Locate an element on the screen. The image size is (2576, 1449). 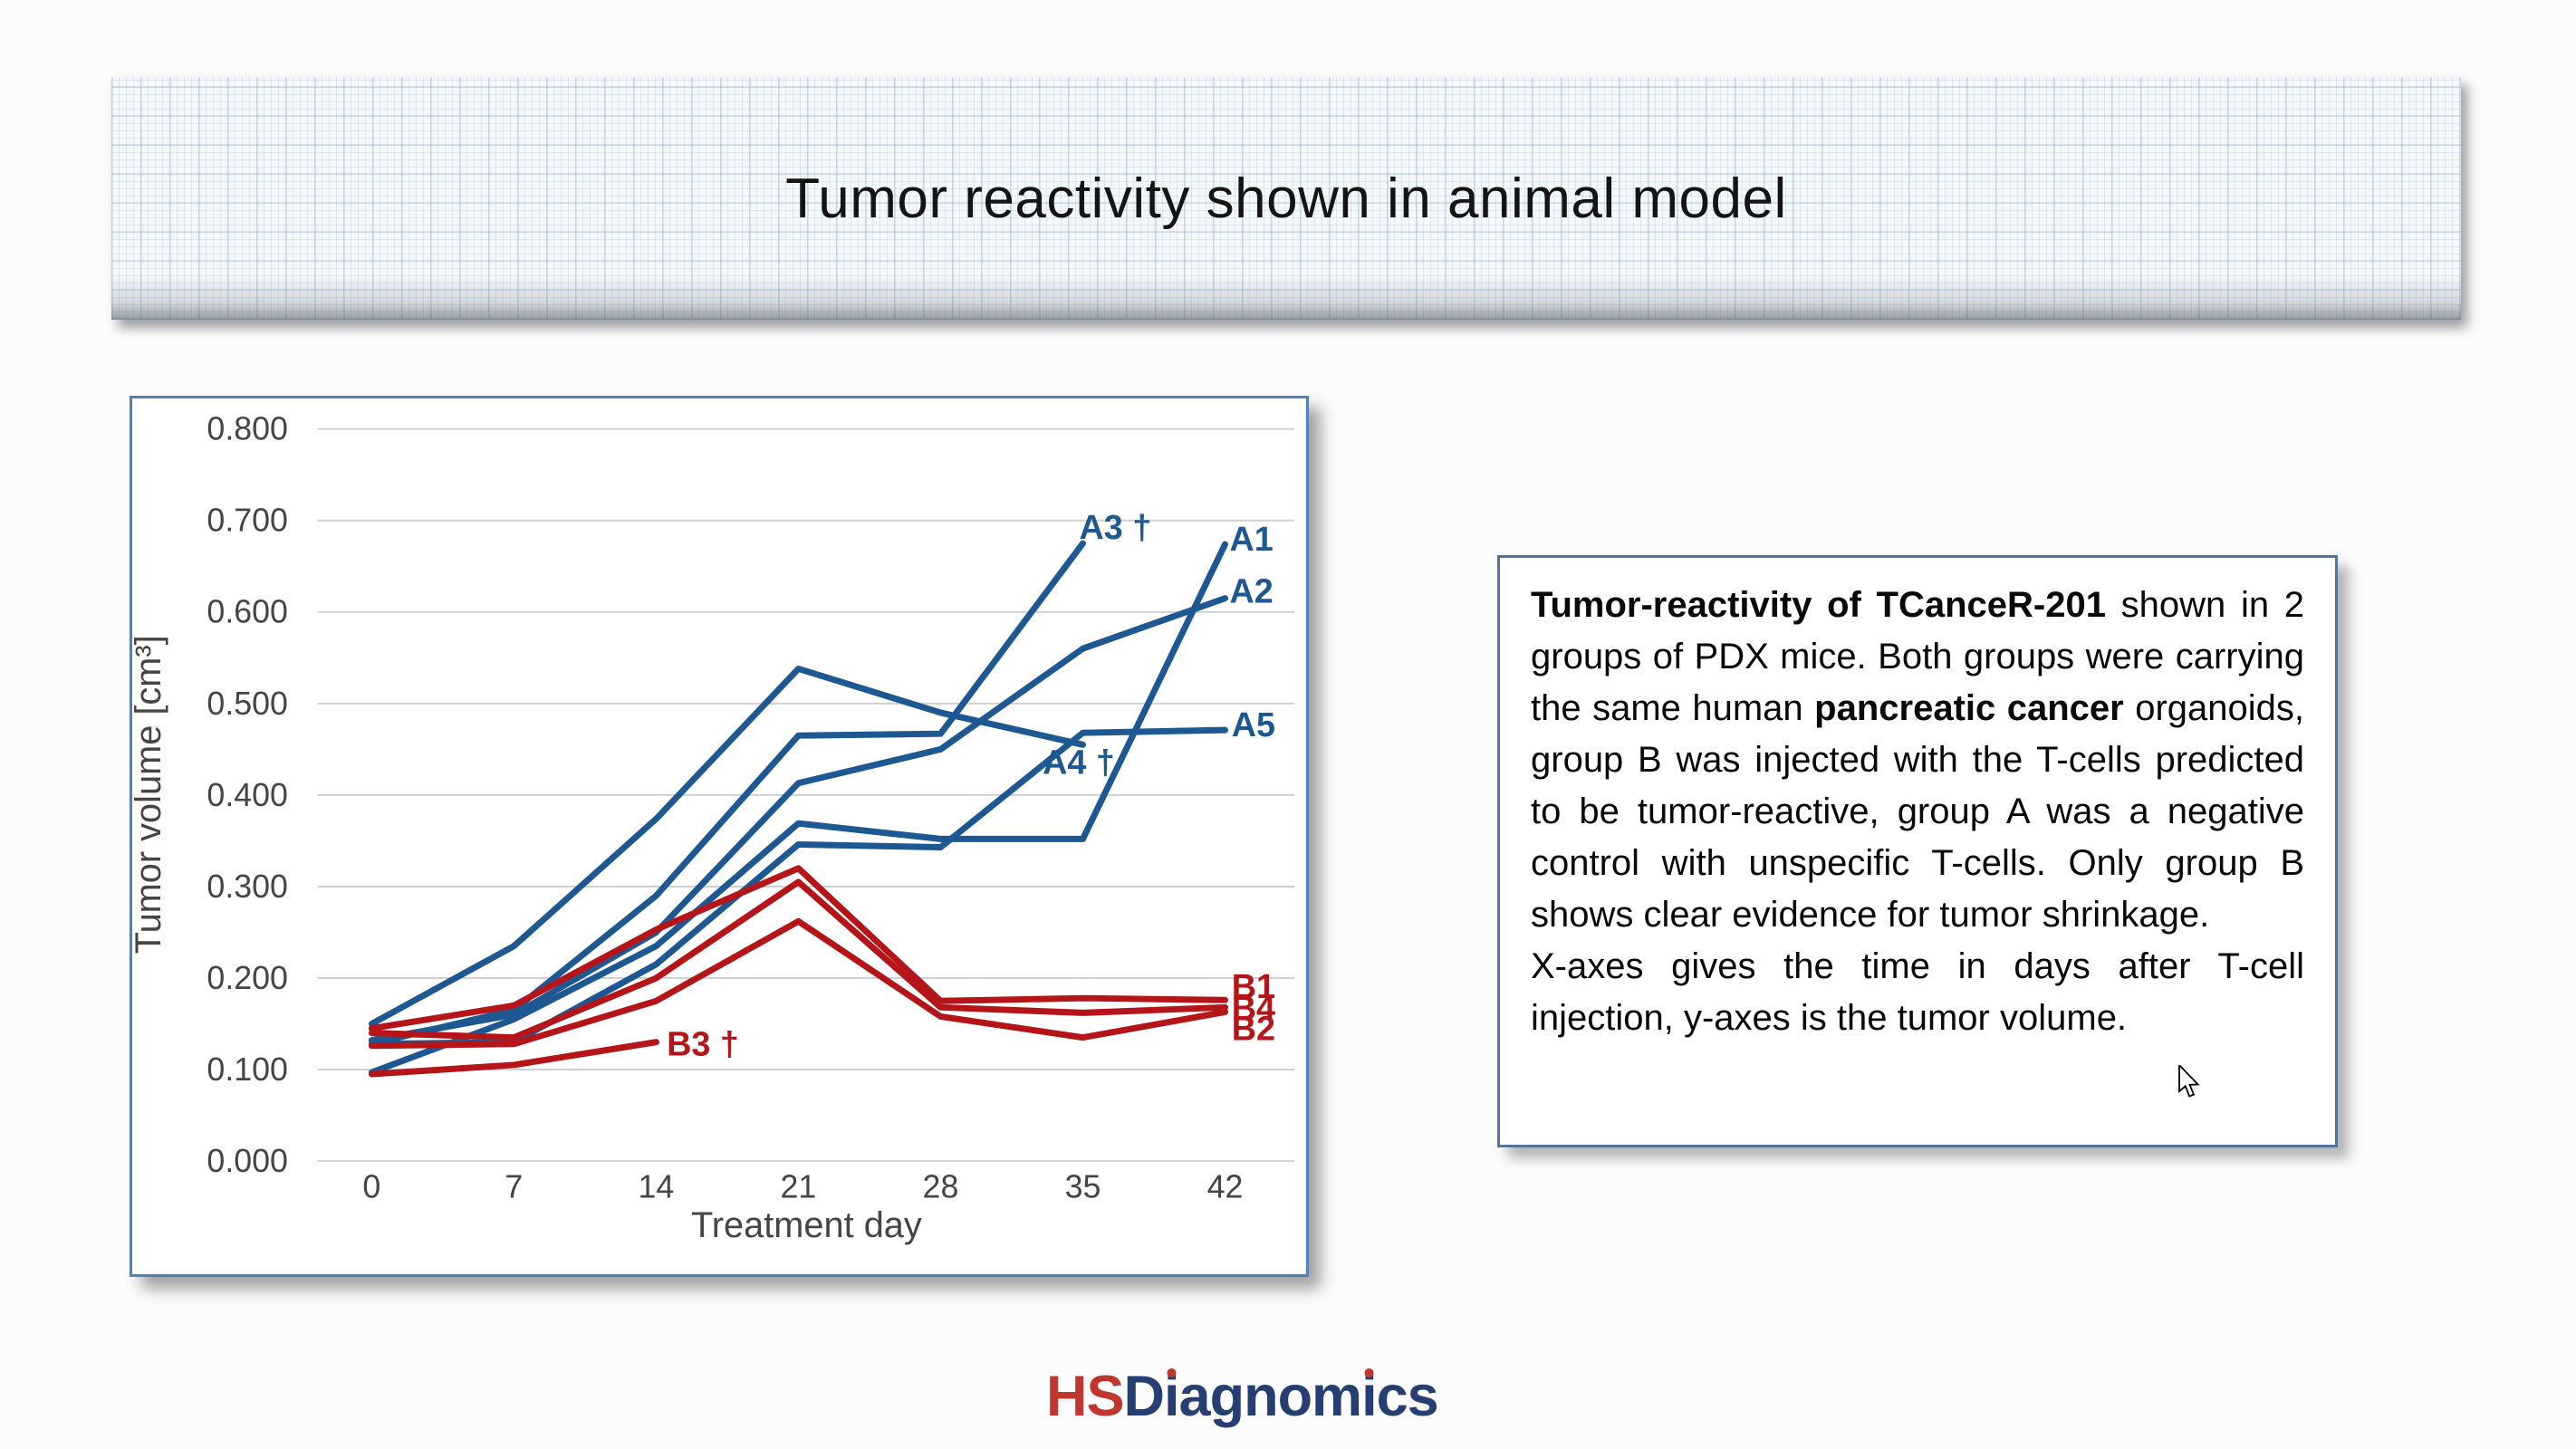
y-tick-label: 0.100 is located at coordinates (247, 1069).